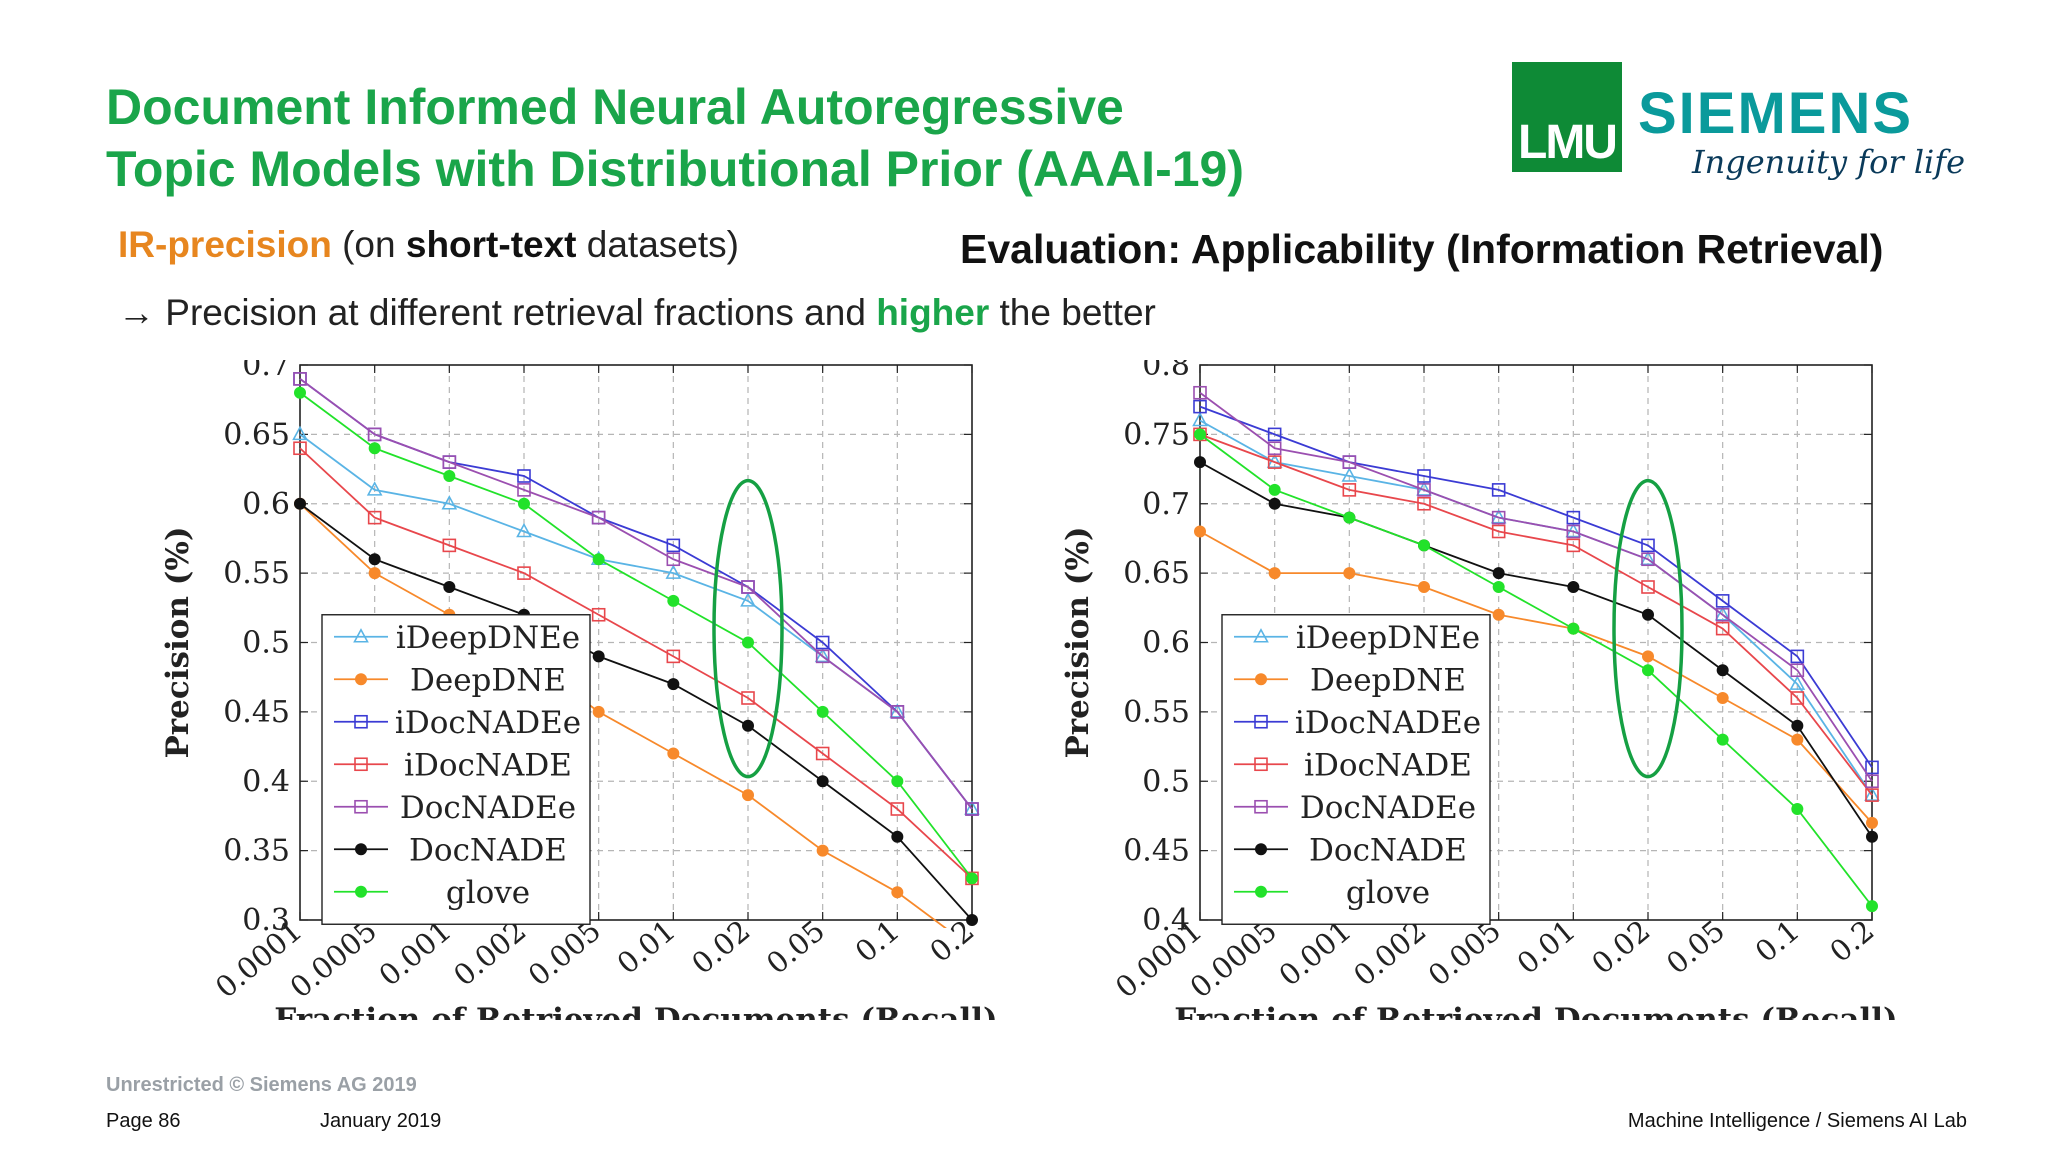 Image resolution: width=2048 pixels, height=1151 pixels. Describe the element at coordinates (143, 1121) in the screenshot. I see `footer-page: Page 86` at that location.